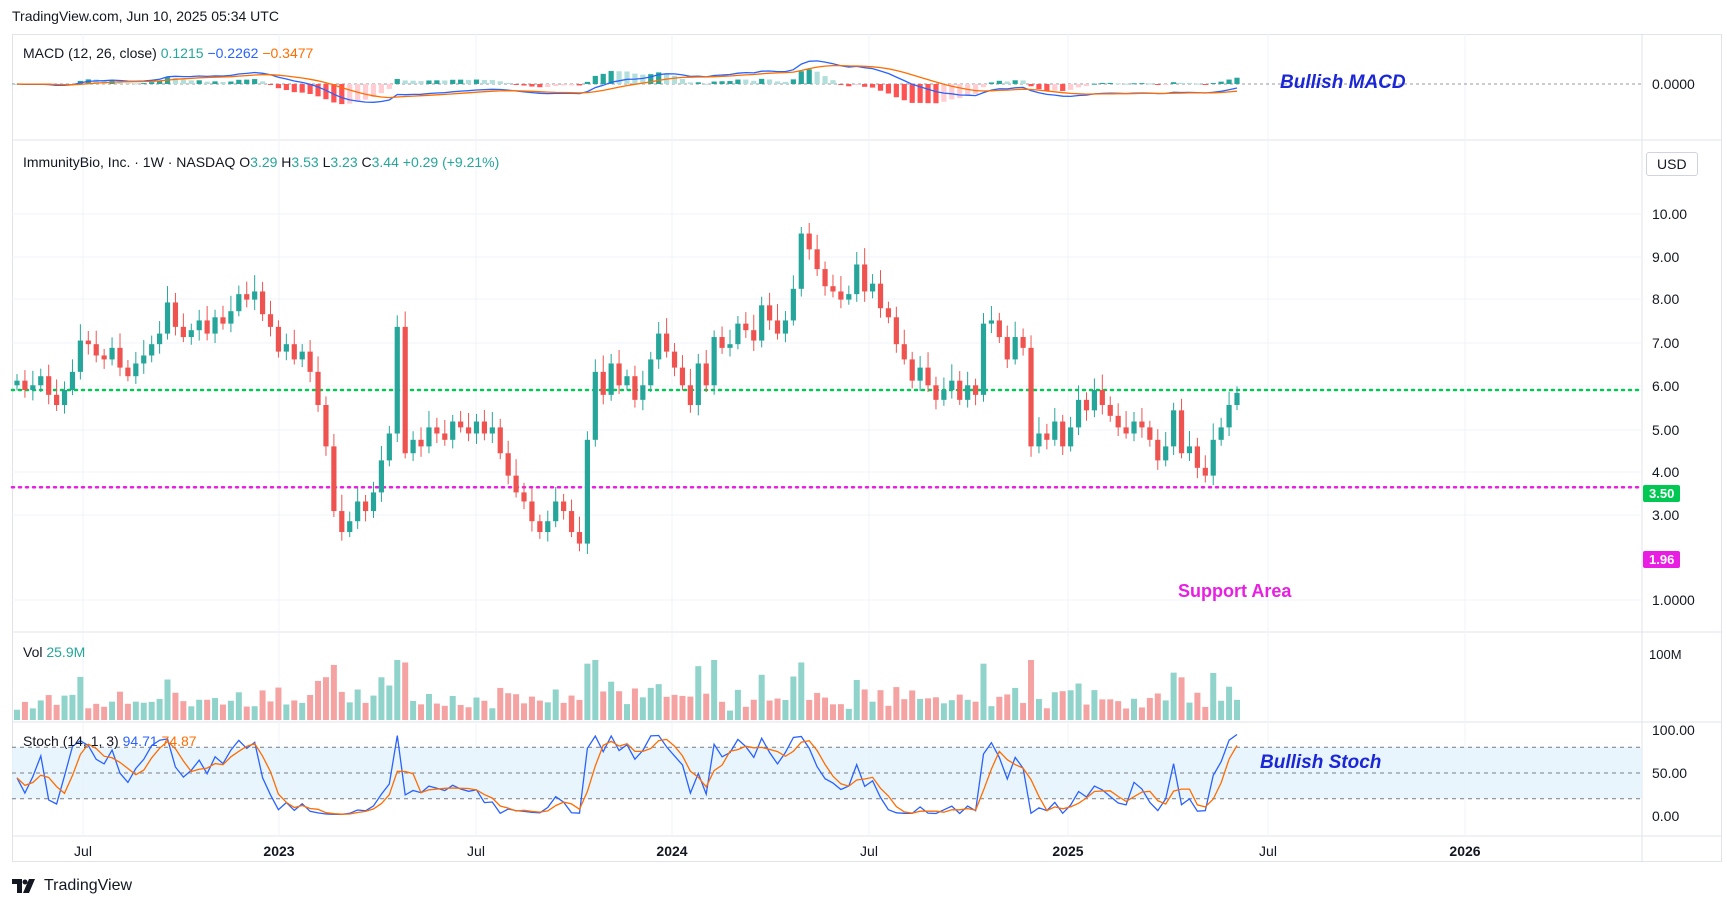 This screenshot has width=1727, height=906. I want to click on x-tick-label: 2023, so click(278, 851).